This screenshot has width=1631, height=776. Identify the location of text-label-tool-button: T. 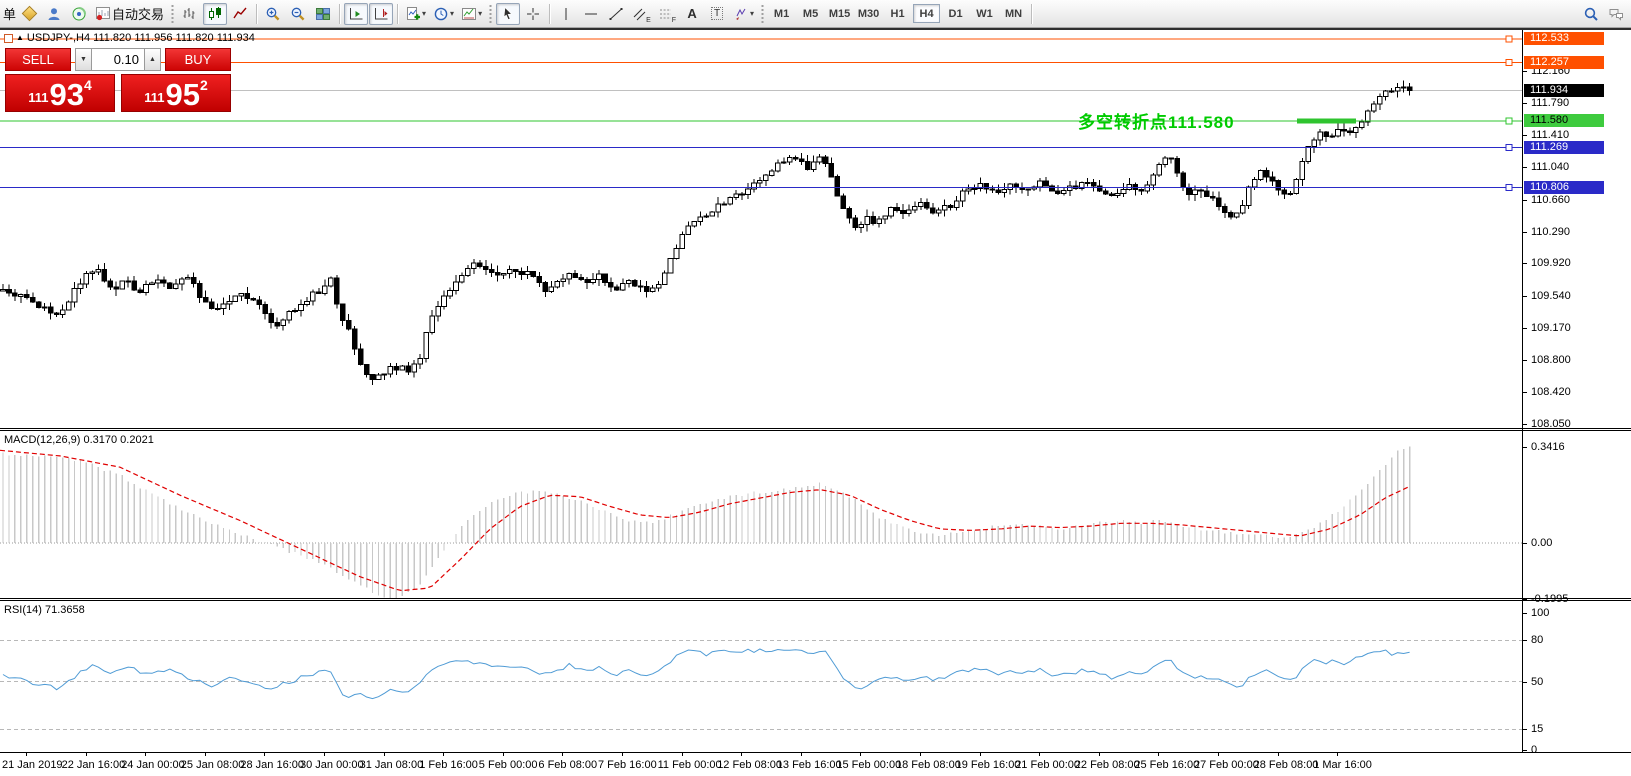
(717, 14).